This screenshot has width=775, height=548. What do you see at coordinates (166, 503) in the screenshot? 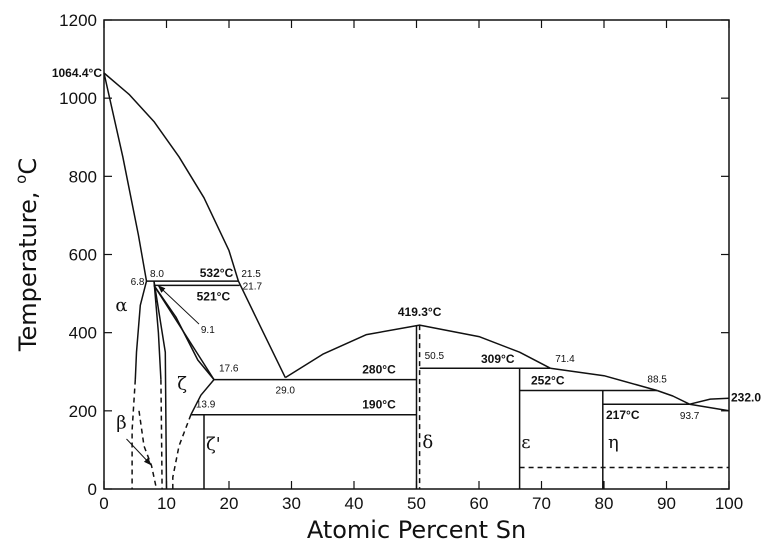
I see `x-tick-label: 10` at bounding box center [166, 503].